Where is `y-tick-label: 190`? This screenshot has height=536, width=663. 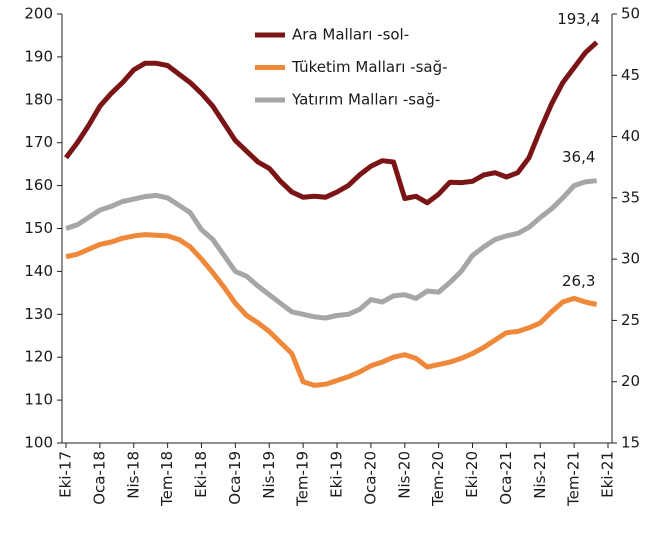
y-tick-label: 190 is located at coordinates (38, 56).